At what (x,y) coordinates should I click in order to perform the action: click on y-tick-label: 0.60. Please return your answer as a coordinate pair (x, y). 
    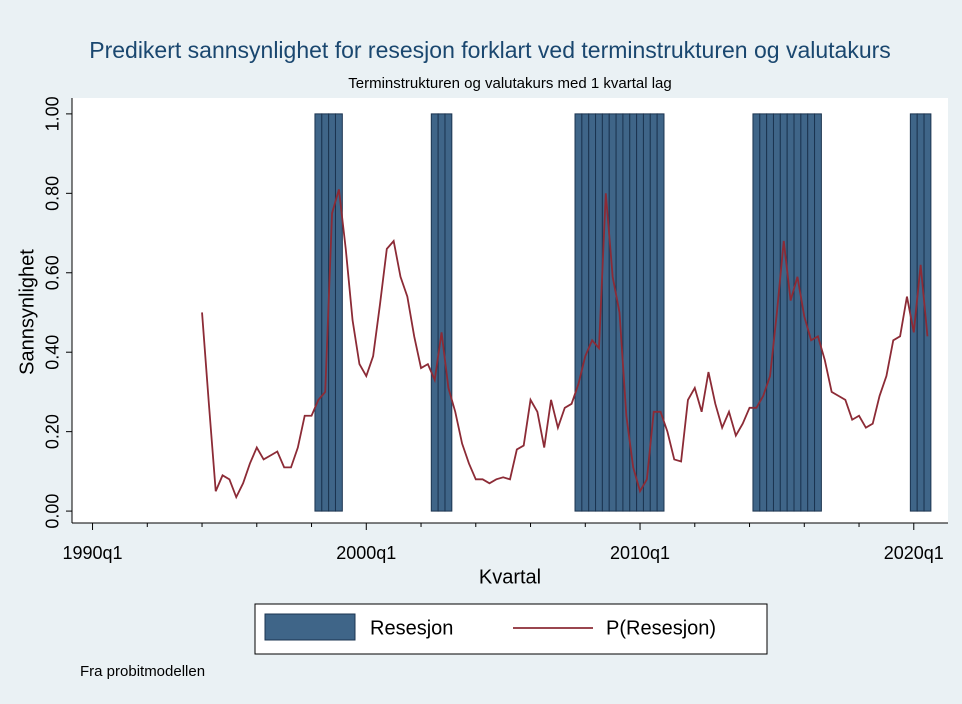
    Looking at the image, I should click on (53, 272).